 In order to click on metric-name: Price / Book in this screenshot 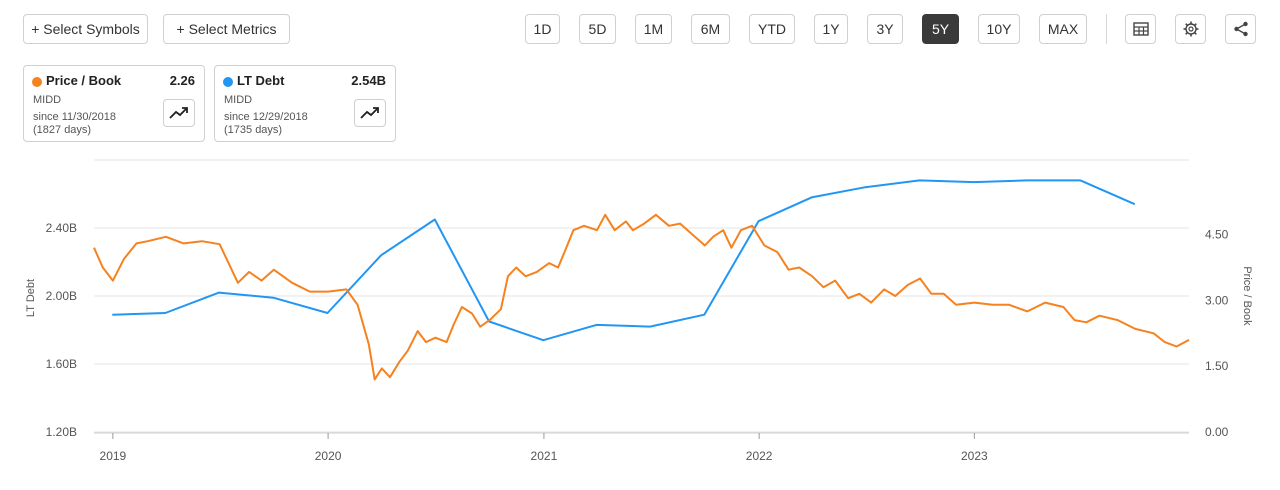, I will do `click(84, 80)`.